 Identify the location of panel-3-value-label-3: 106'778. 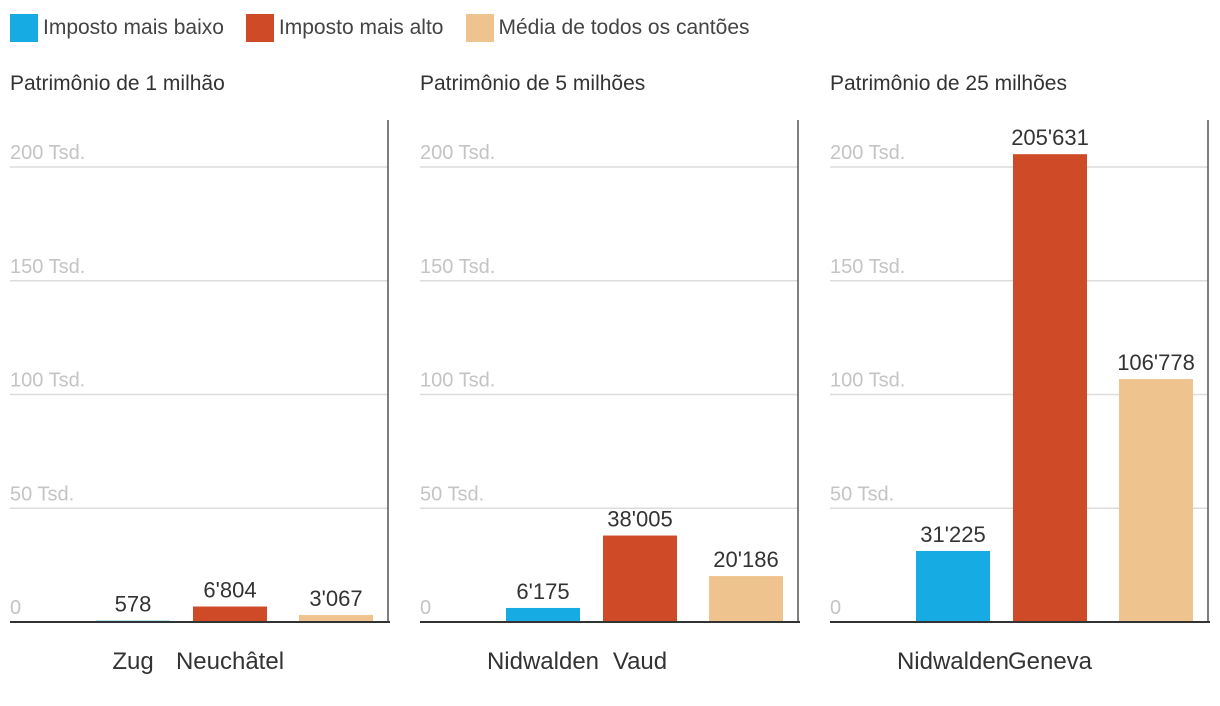
(1156, 362).